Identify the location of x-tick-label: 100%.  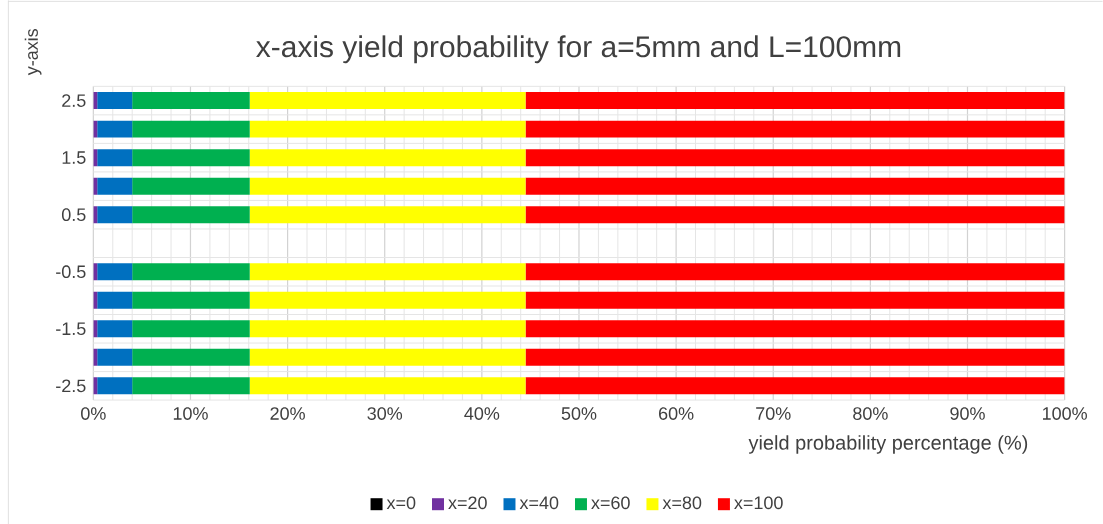
(1065, 413).